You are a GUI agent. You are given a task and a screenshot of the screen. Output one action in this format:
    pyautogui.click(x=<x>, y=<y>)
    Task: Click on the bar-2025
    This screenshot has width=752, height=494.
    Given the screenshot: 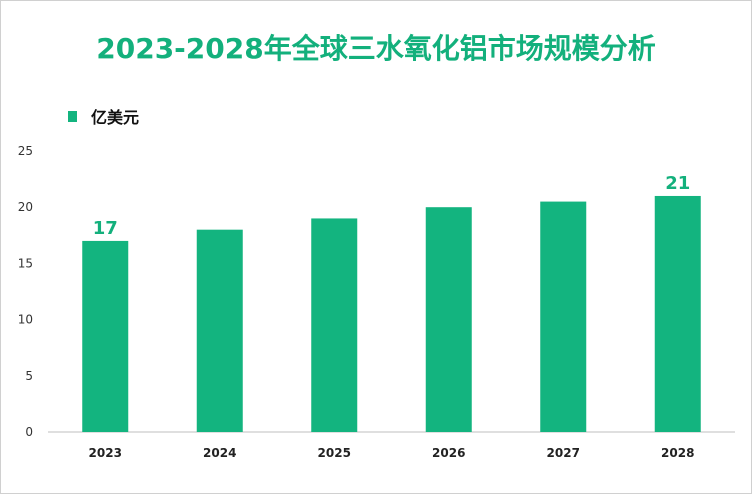 What is the action you would take?
    pyautogui.click(x=334, y=325)
    